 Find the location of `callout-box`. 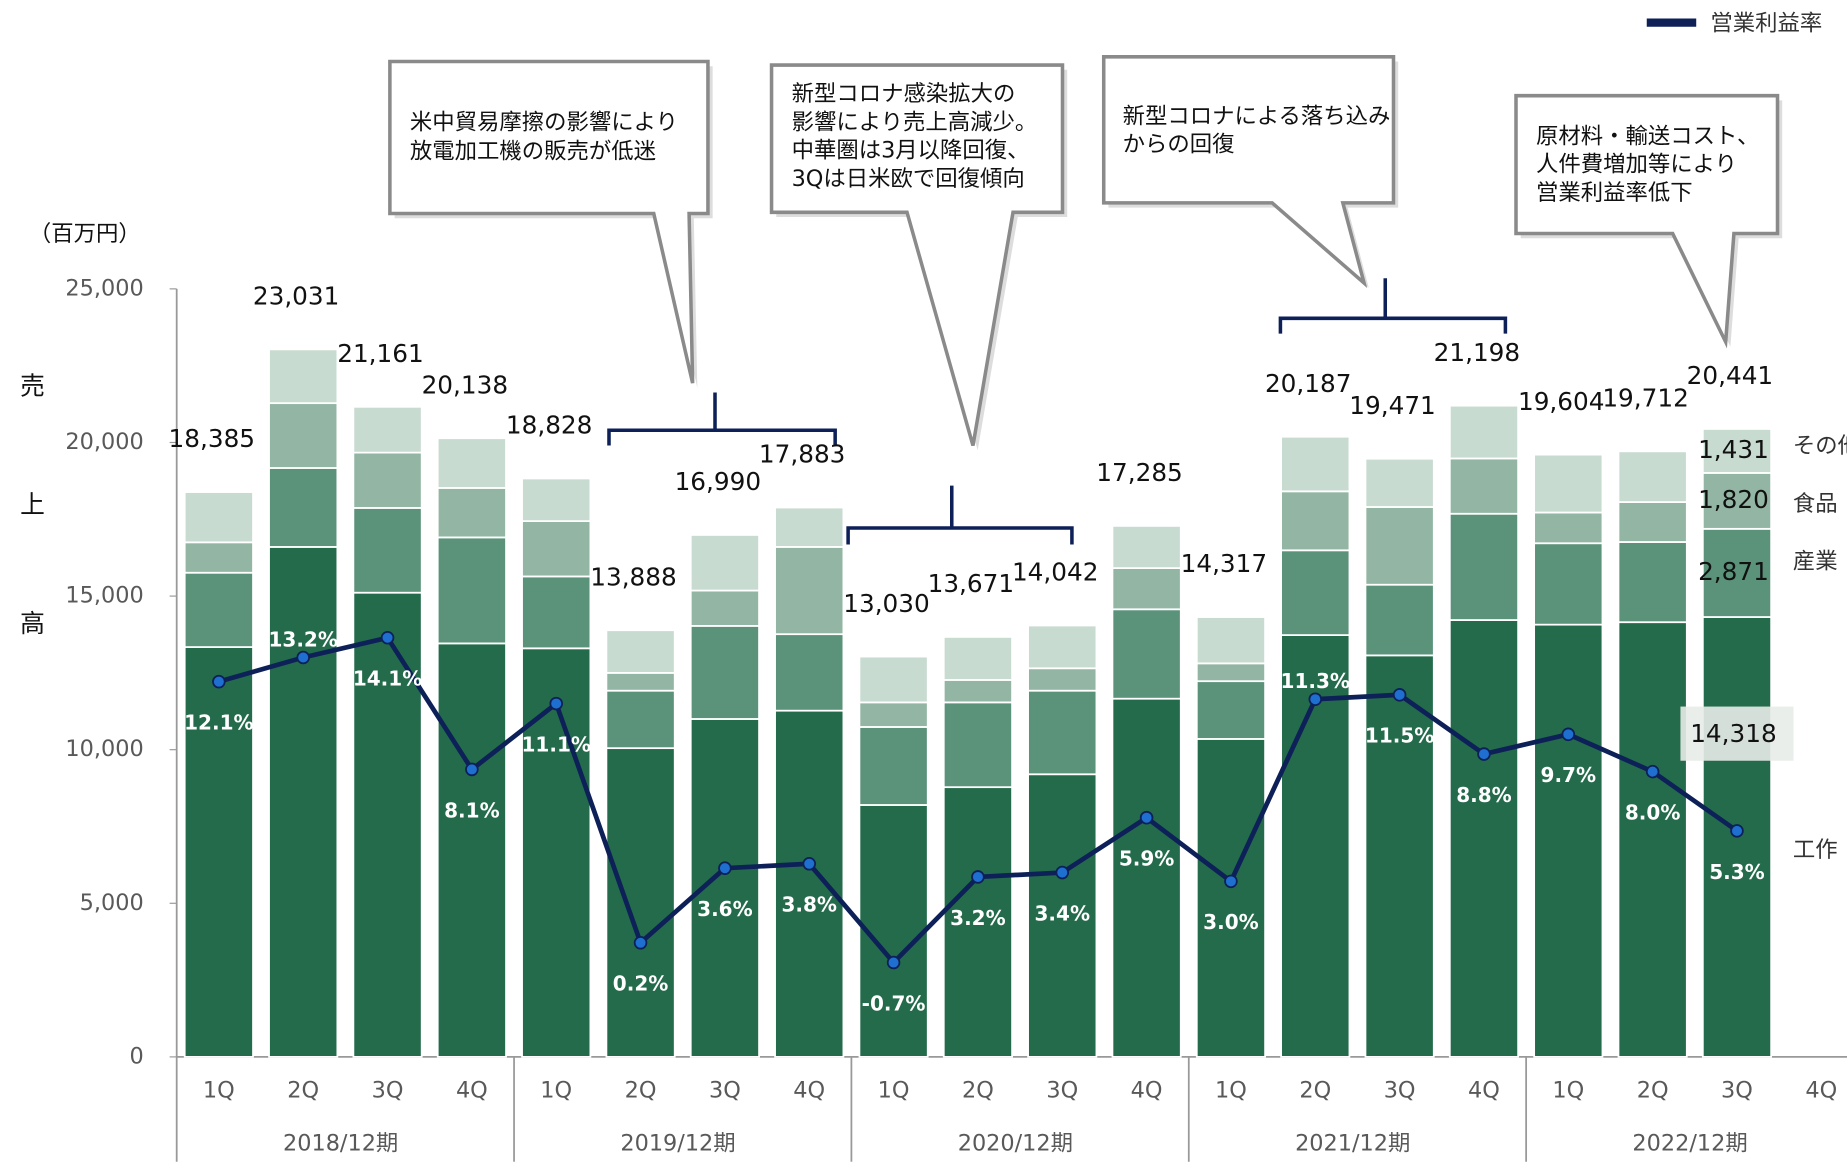

callout-box is located at coordinates (917, 255).